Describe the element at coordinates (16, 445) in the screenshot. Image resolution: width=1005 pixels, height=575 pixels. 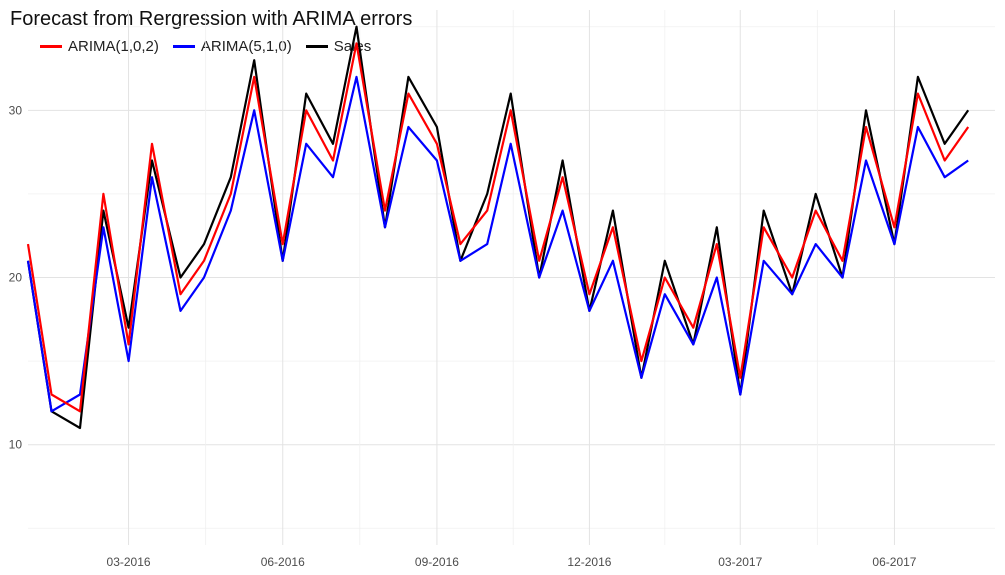
I see `y-tick-label: 10` at that location.